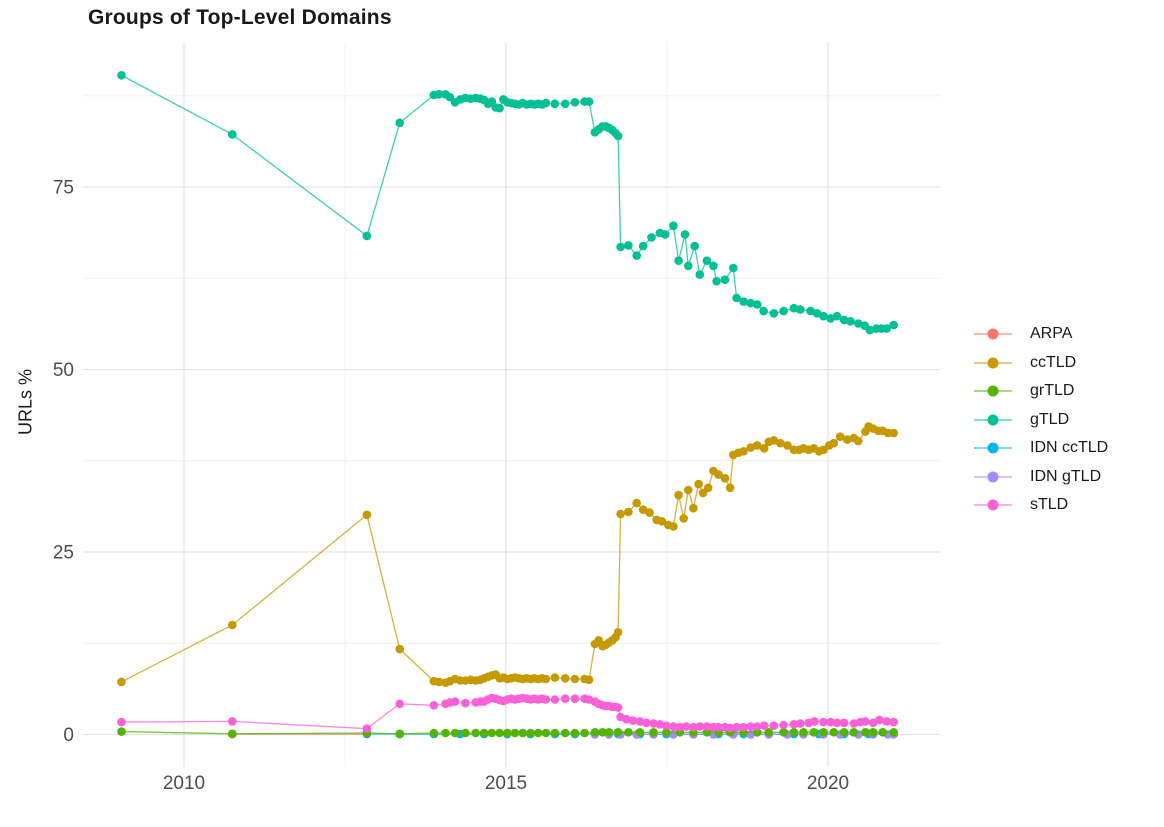 The height and width of the screenshot is (827, 1164). What do you see at coordinates (1050, 419) in the screenshot?
I see `legend-label: gTLD` at bounding box center [1050, 419].